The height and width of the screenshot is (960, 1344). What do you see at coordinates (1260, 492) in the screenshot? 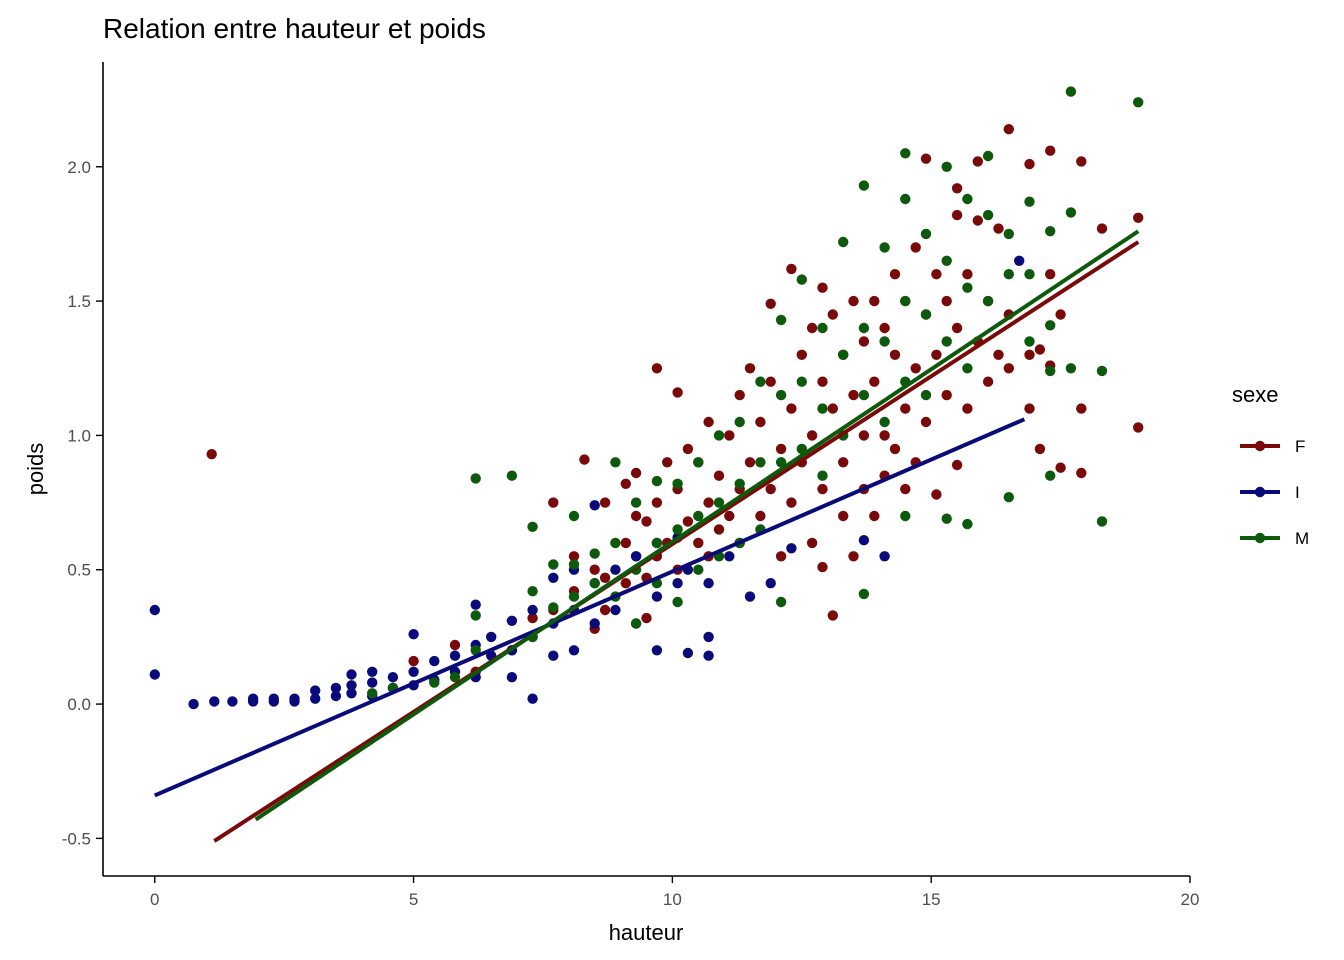
I see `legend-key-dot-I` at bounding box center [1260, 492].